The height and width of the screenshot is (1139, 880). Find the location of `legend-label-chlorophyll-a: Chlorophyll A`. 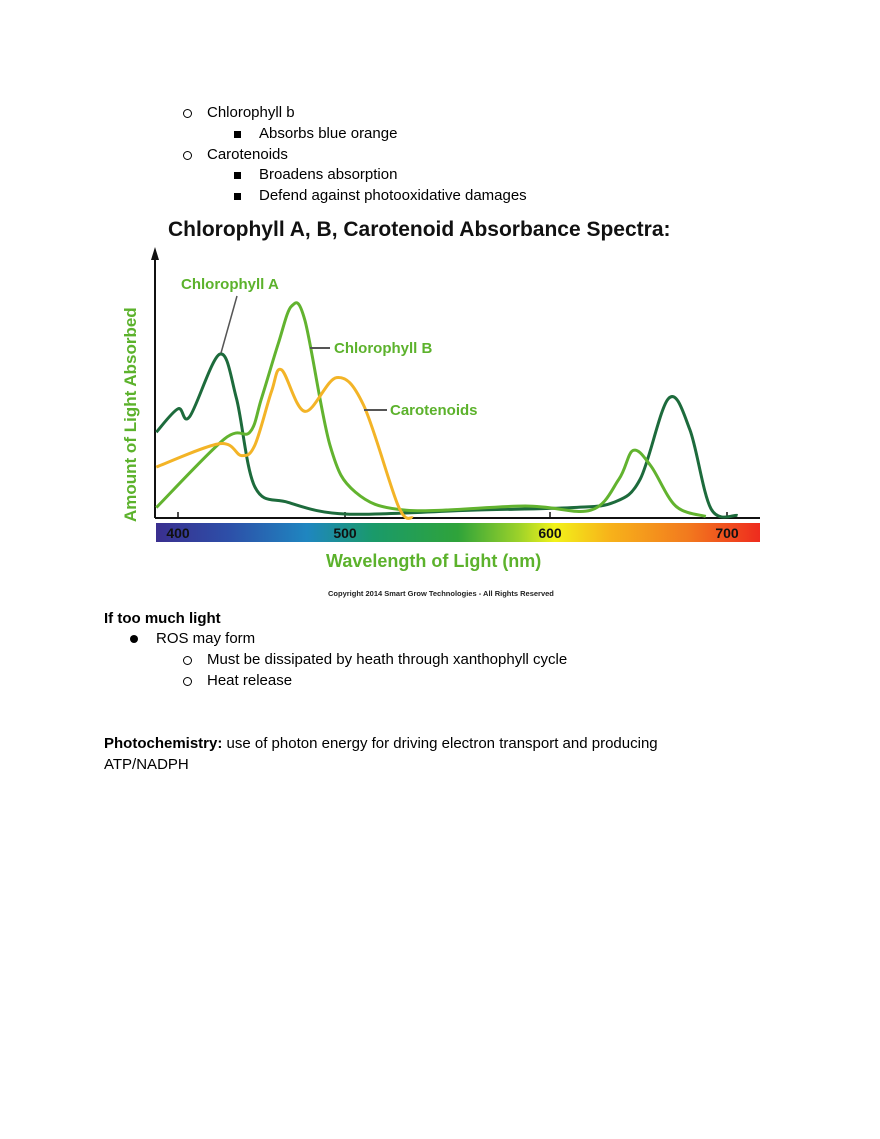

legend-label-chlorophyll-a: Chlorophyll A is located at coordinates (230, 284).